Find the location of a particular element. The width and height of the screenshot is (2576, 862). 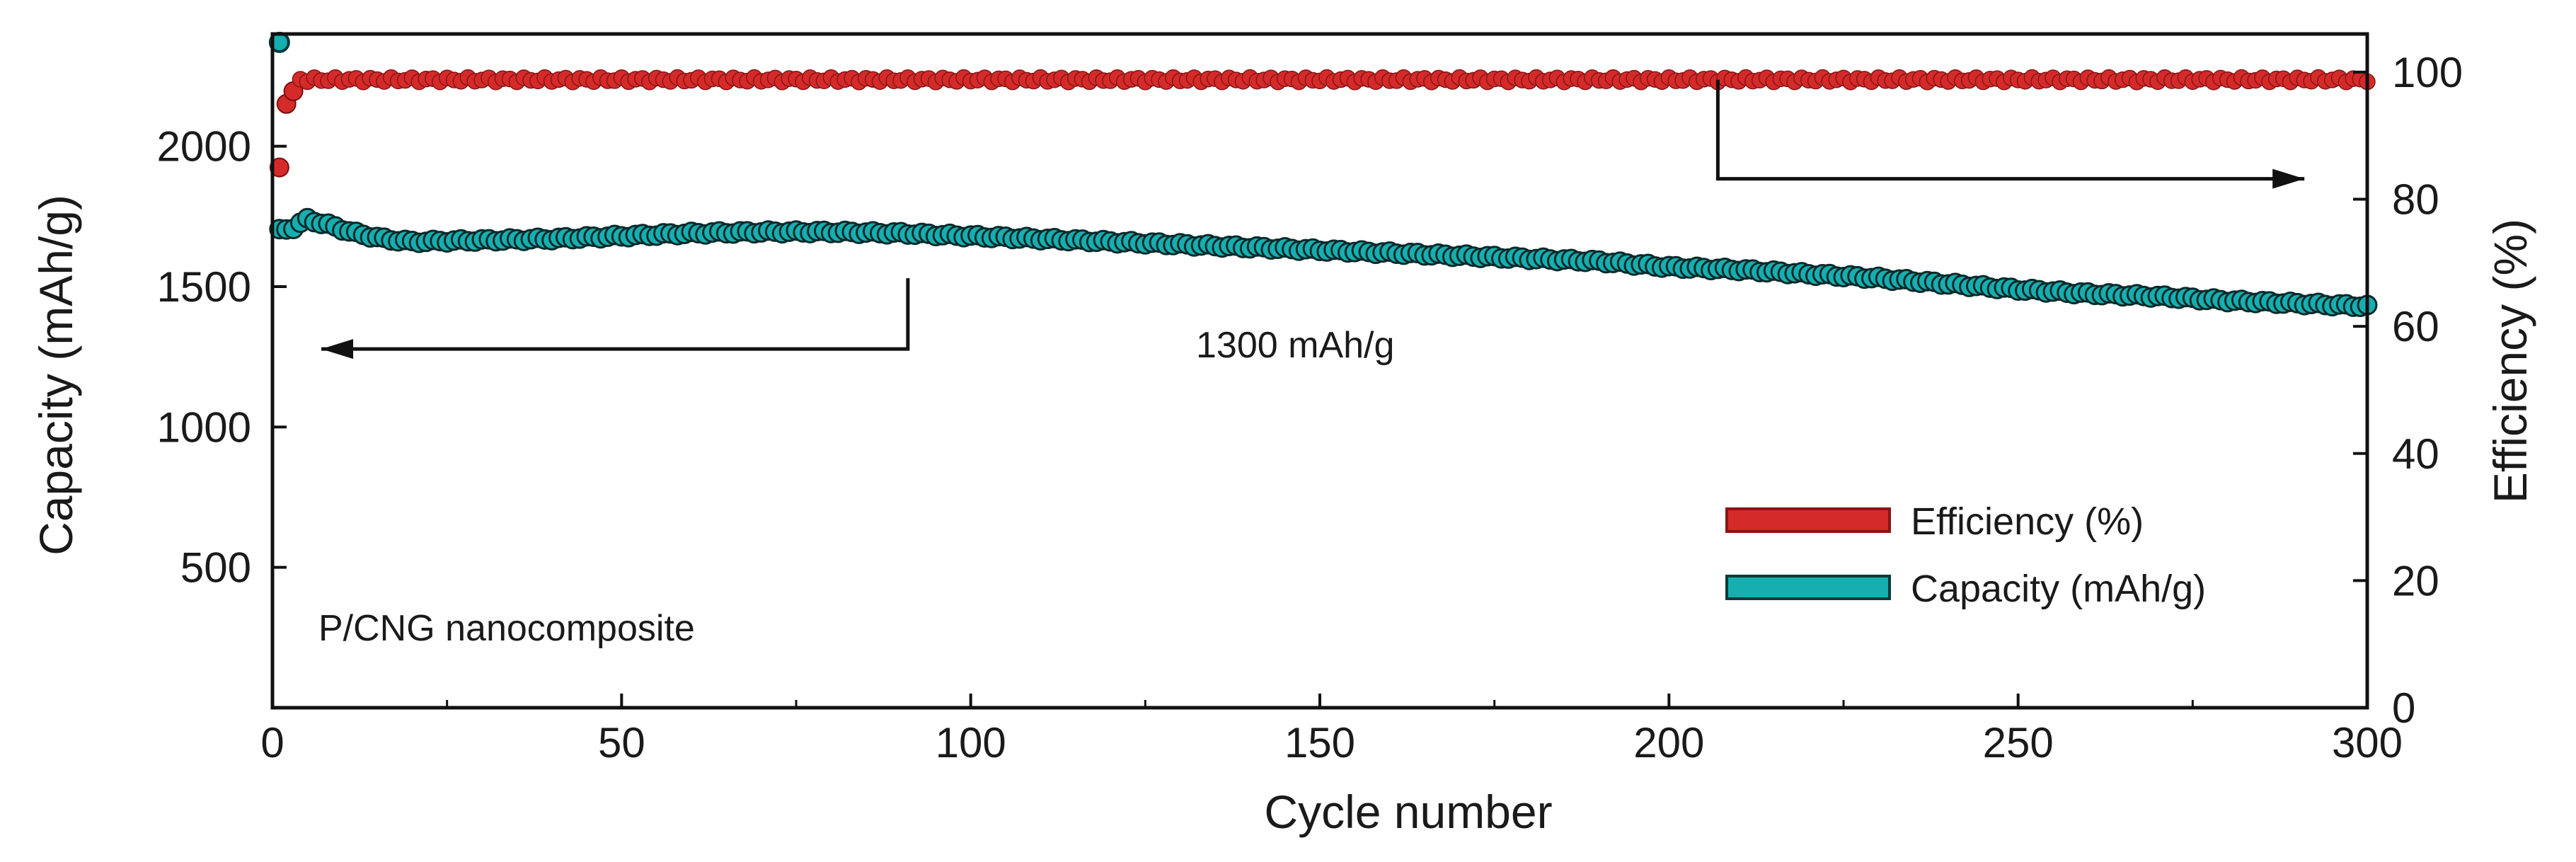

x-tick-label: 150 is located at coordinates (1320, 742).